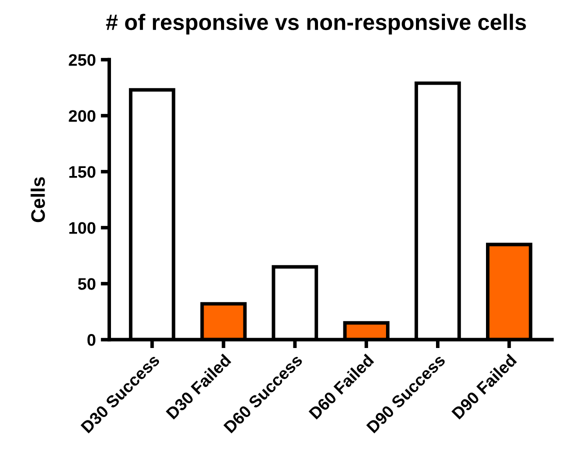  Describe the element at coordinates (37, 199) in the screenshot. I see `y-axis-title: Cells` at that location.